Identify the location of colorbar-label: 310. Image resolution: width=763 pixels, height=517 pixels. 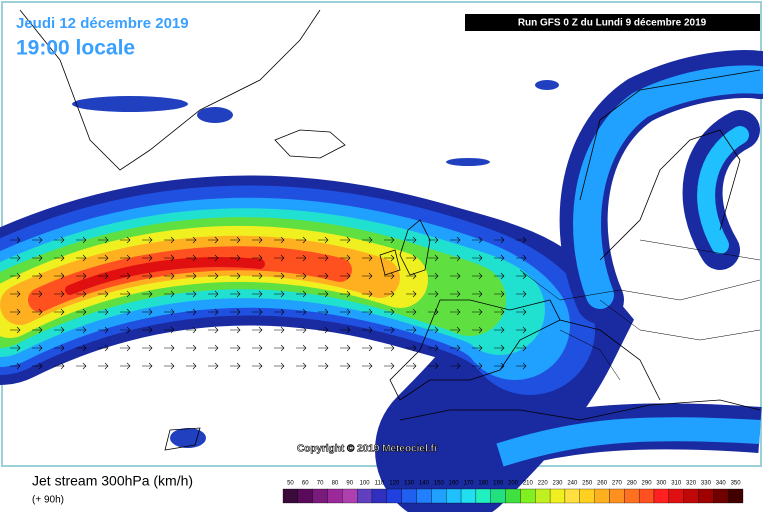
(676, 484).